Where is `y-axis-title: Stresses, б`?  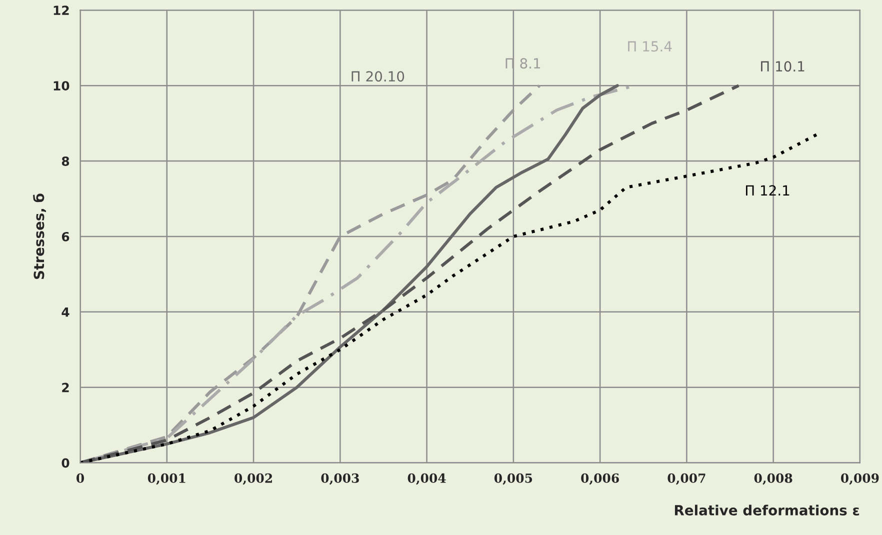
y-axis-title: Stresses, б is located at coordinates (39, 236).